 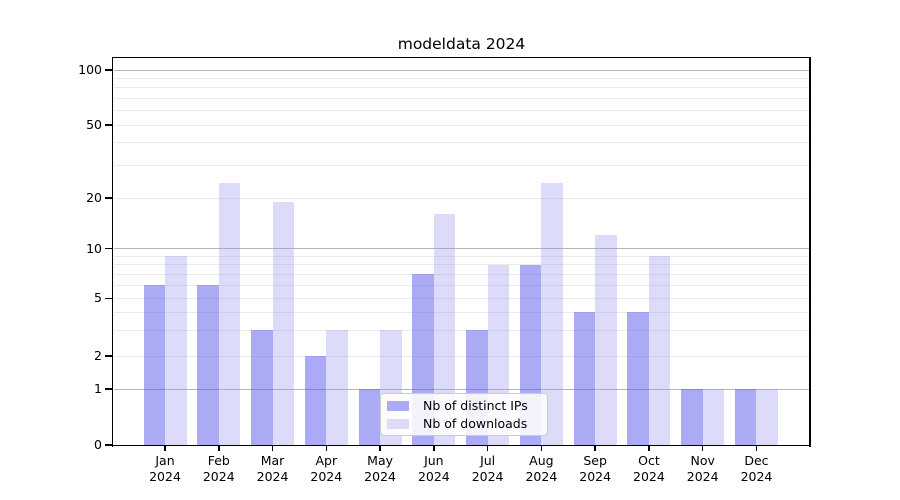 I want to click on x-axis-tick-label: Oct 2024, so click(x=649, y=468).